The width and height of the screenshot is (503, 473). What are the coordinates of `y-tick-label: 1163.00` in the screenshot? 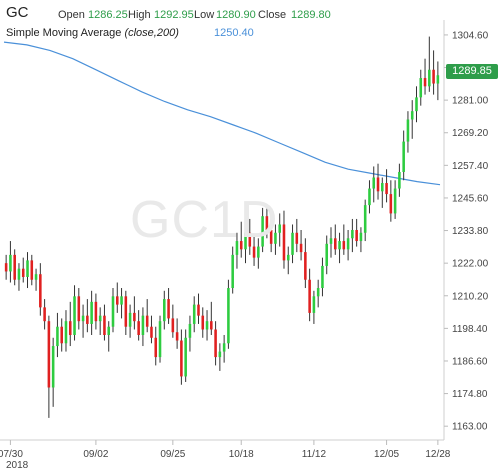 It's located at (470, 427).